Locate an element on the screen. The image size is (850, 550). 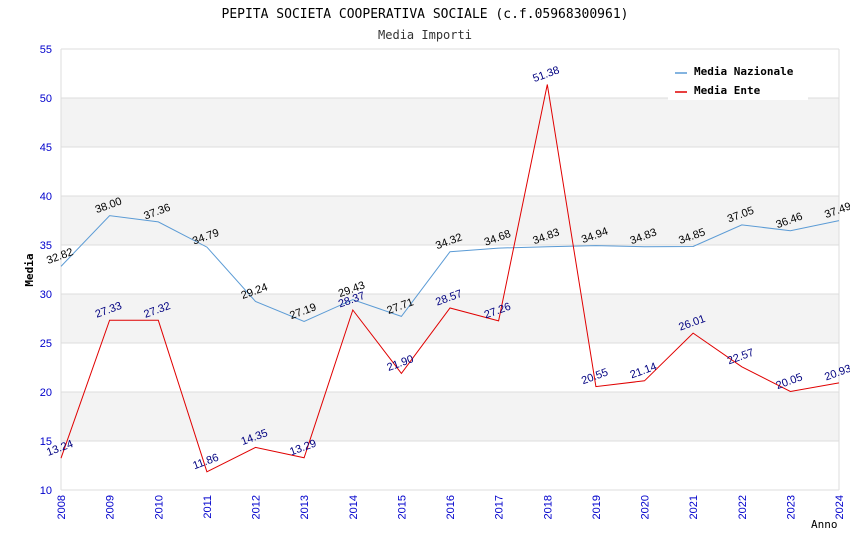
x-tick-label: 2016 is located at coordinates (451, 507).